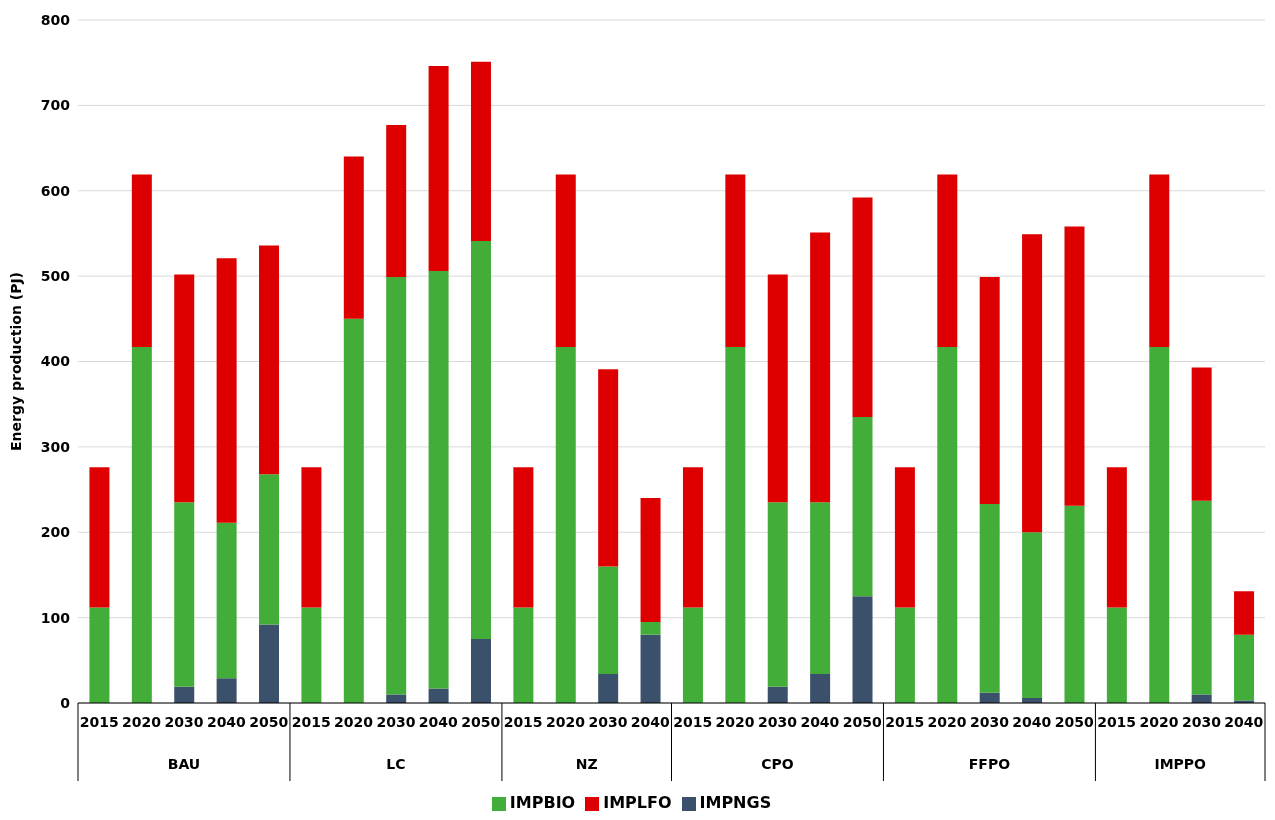 The height and width of the screenshot is (820, 1275). What do you see at coordinates (55, 617) in the screenshot?
I see `y-tick-label: 100` at bounding box center [55, 617].